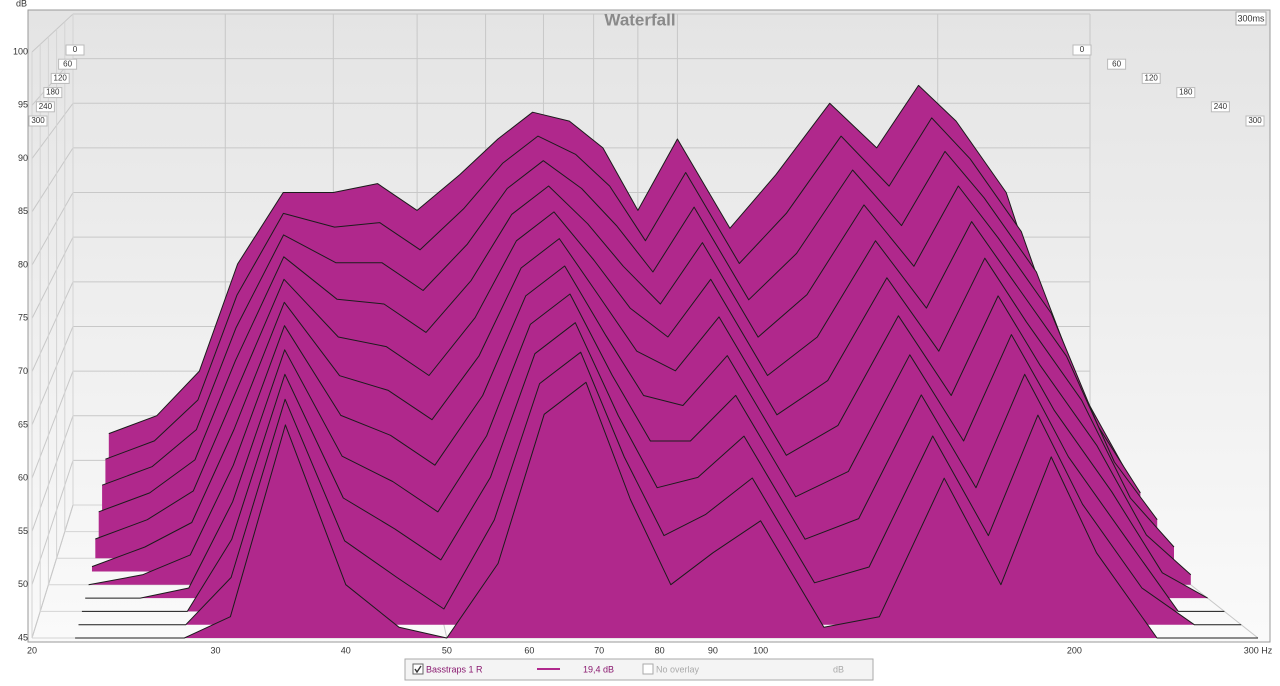  Describe the element at coordinates (23, 318) in the screenshot. I see `y-tick-label: 75` at that location.